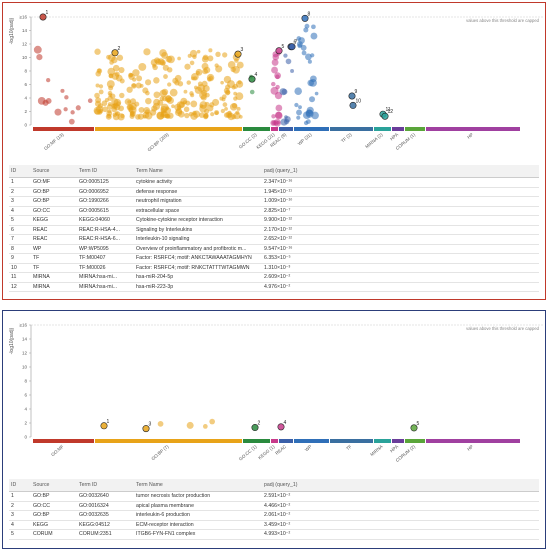 The height and width of the screenshot is (551, 550). Describe the element at coordinates (359, 101) in the screenshot. I see `point-id-label: 10` at that location.